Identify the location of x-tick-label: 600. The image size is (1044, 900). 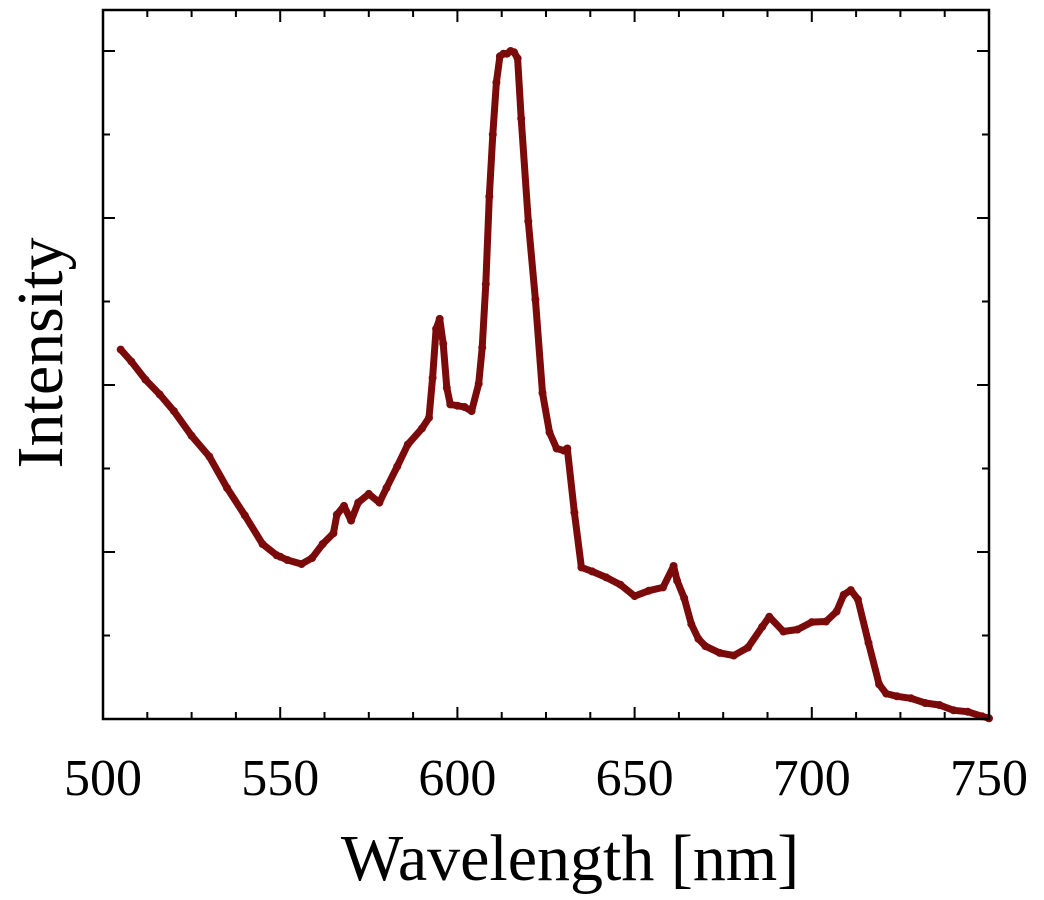
(457, 778).